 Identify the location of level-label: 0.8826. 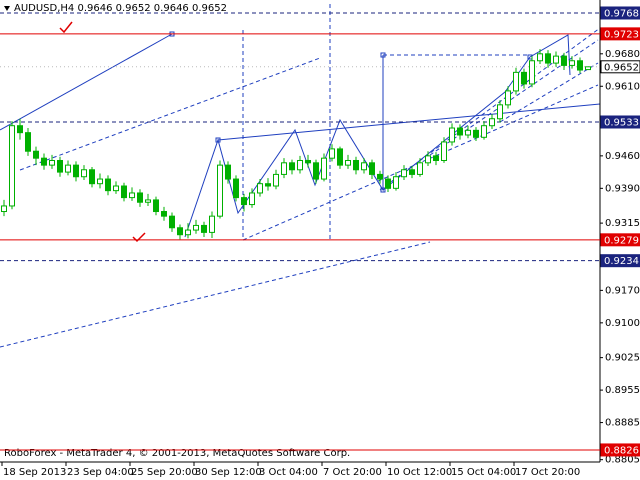
(621, 450).